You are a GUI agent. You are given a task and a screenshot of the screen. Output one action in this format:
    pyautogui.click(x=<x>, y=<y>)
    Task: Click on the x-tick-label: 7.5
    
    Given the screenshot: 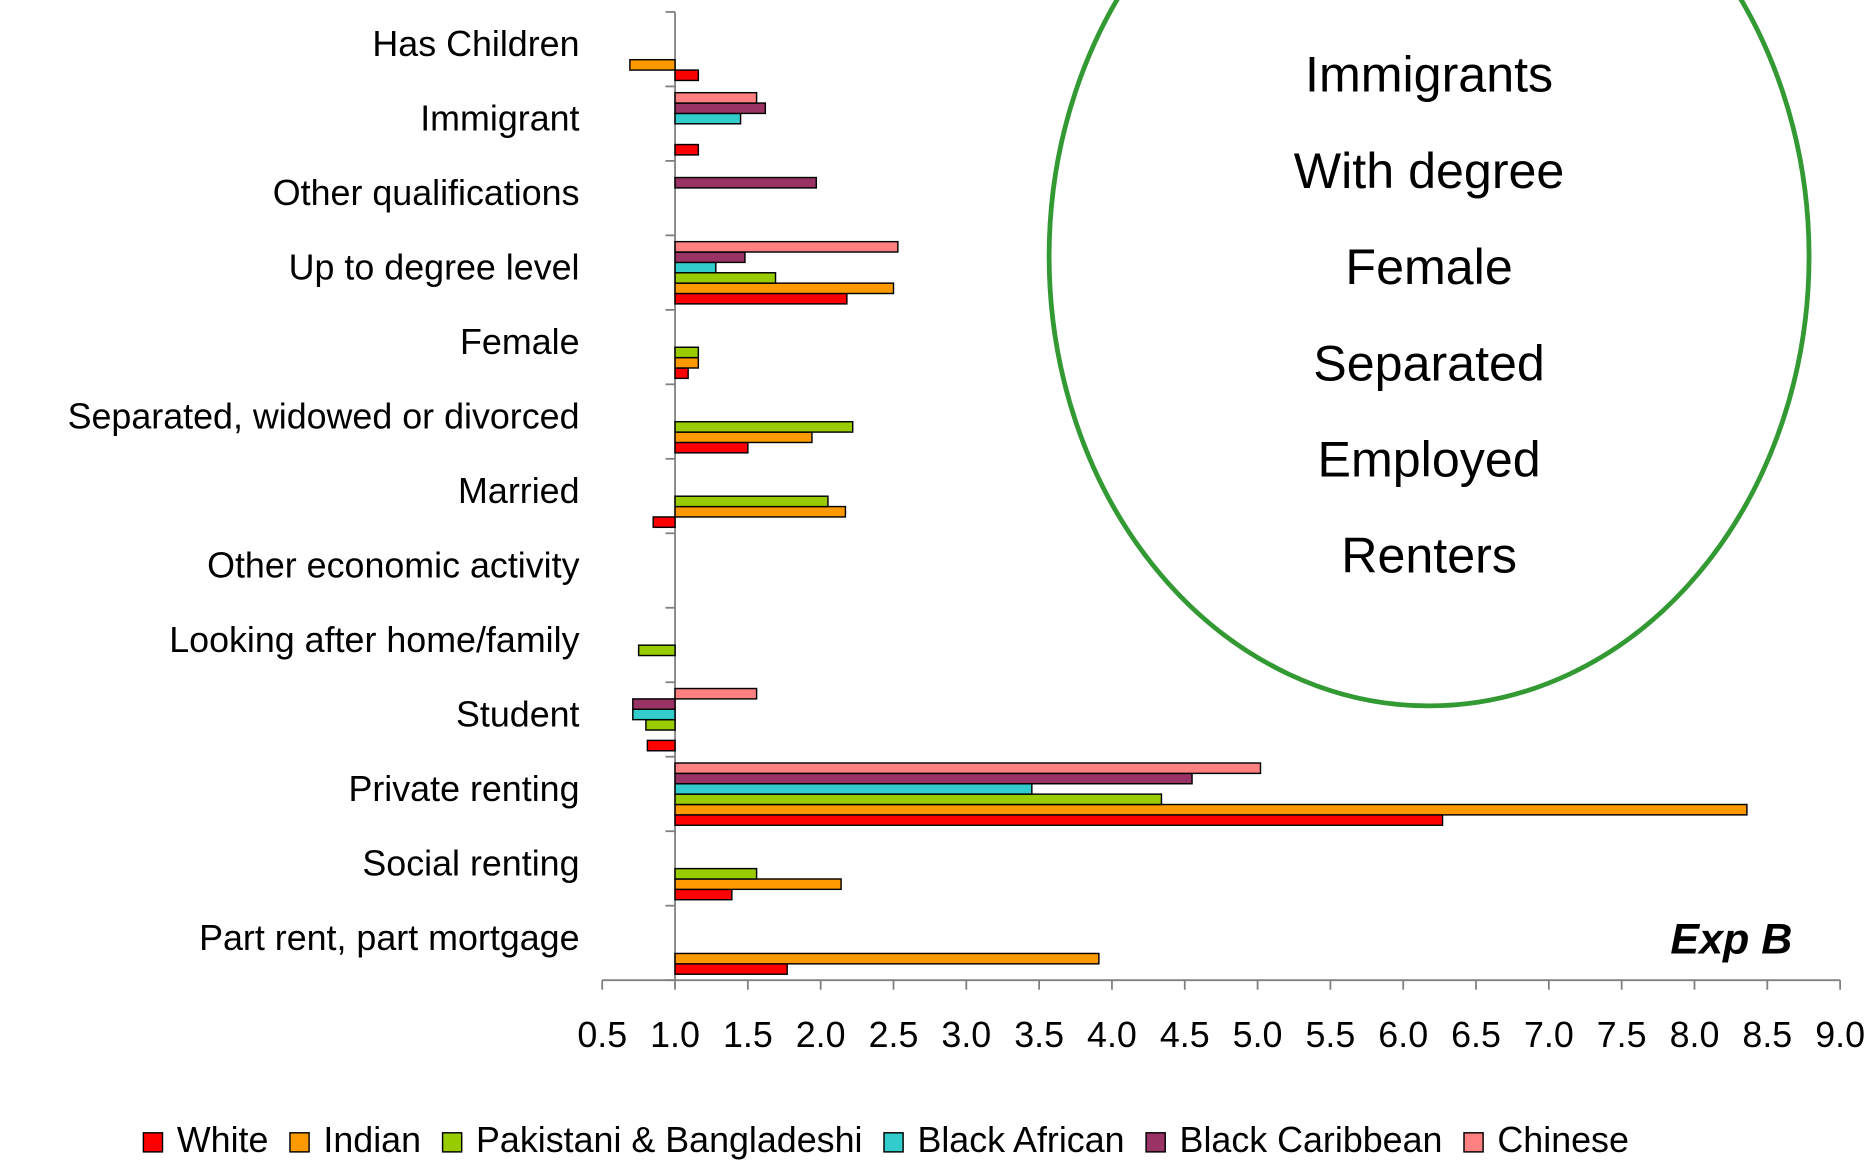 What is the action you would take?
    pyautogui.click(x=1622, y=1035)
    